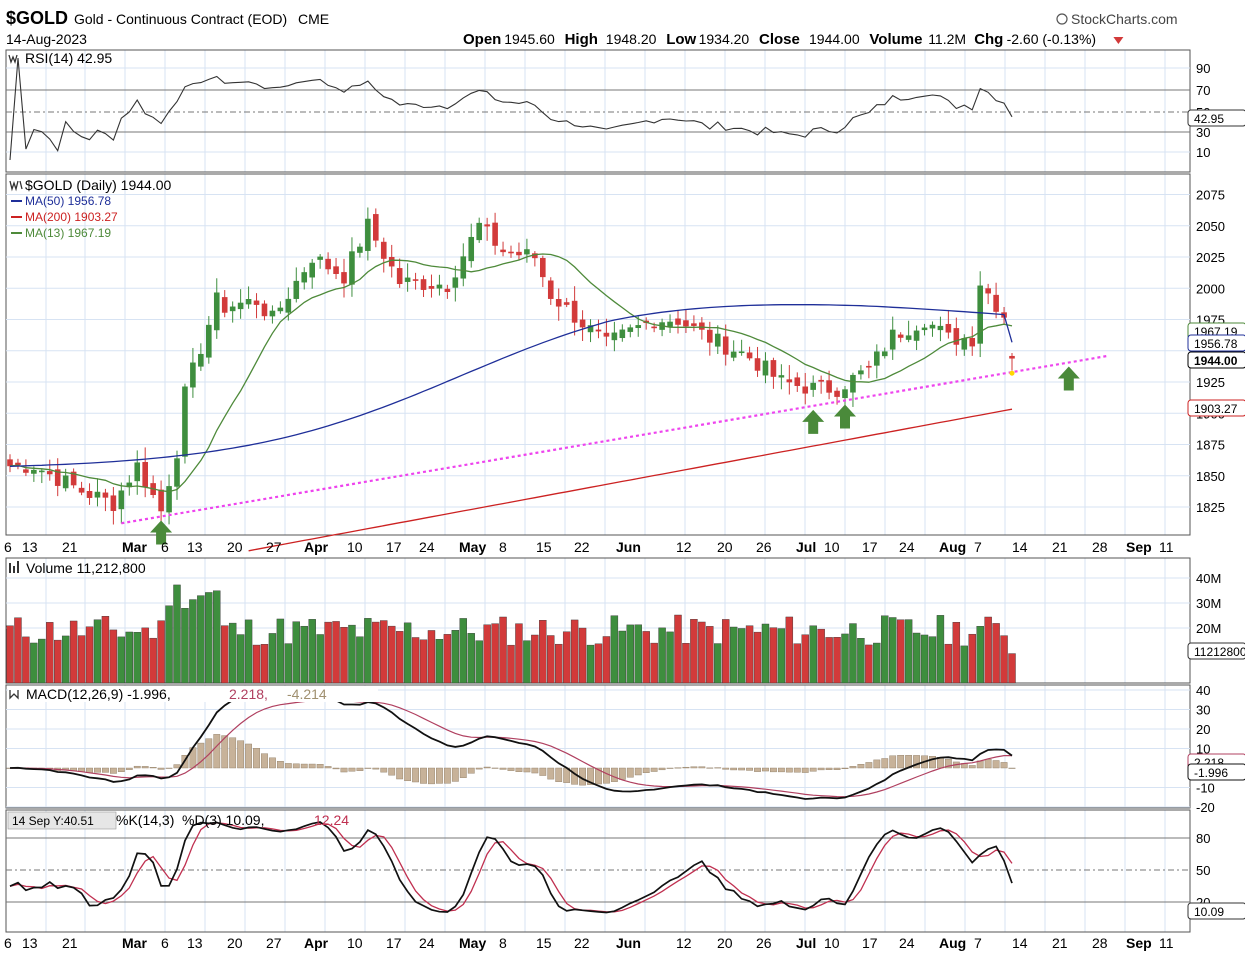 Image resolution: width=1245 pixels, height=959 pixels. What do you see at coordinates (1208, 603) in the screenshot?
I see `volume-tick-30M: 30M` at bounding box center [1208, 603].